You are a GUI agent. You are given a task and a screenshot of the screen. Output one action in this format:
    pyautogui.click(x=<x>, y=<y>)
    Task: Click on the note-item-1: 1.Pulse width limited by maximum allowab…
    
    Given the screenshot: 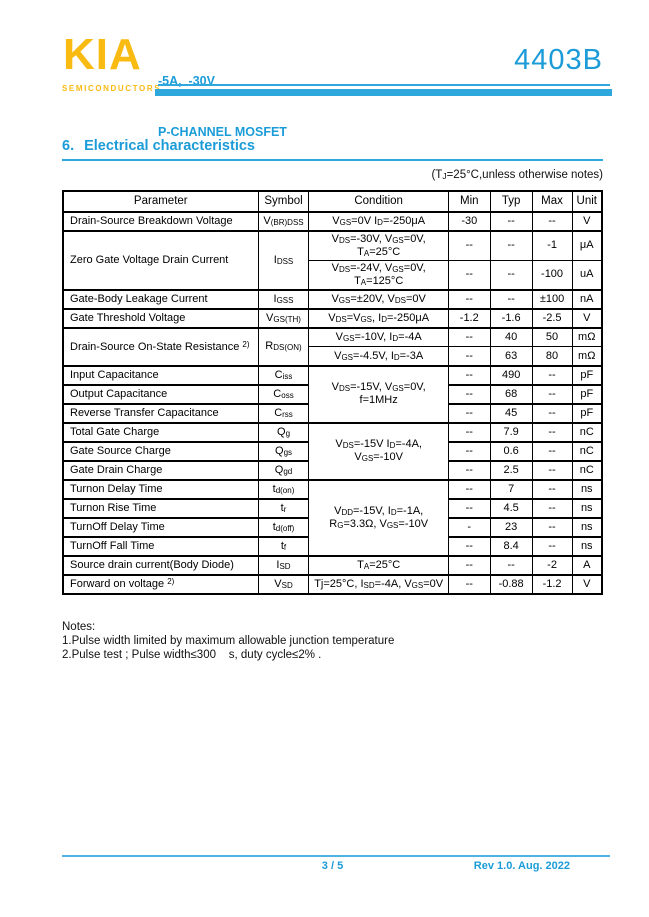 What is the action you would take?
    pyautogui.click(x=228, y=641)
    